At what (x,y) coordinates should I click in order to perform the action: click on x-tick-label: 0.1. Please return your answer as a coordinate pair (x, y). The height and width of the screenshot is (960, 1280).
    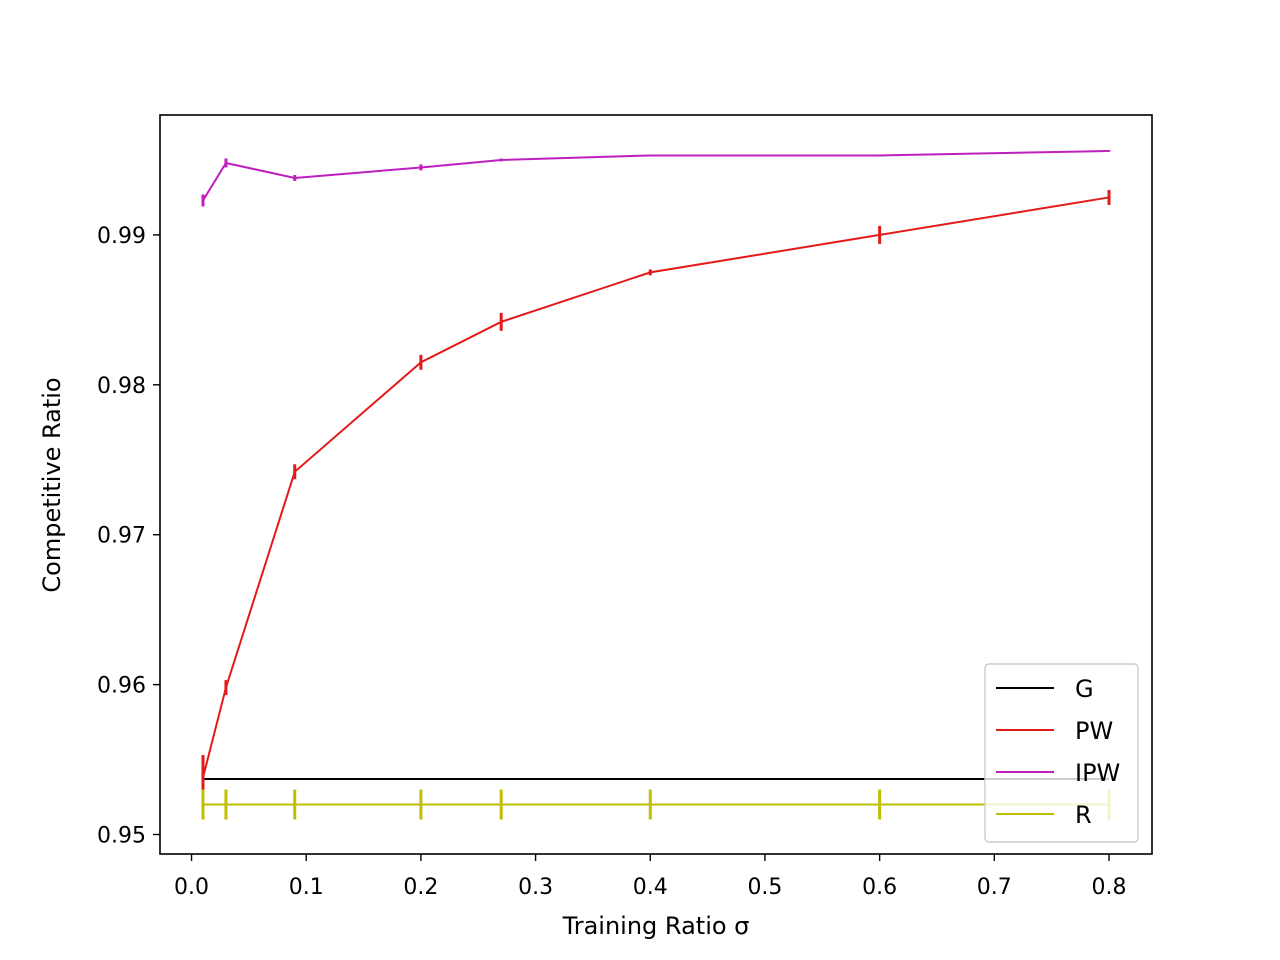
    Looking at the image, I should click on (306, 887).